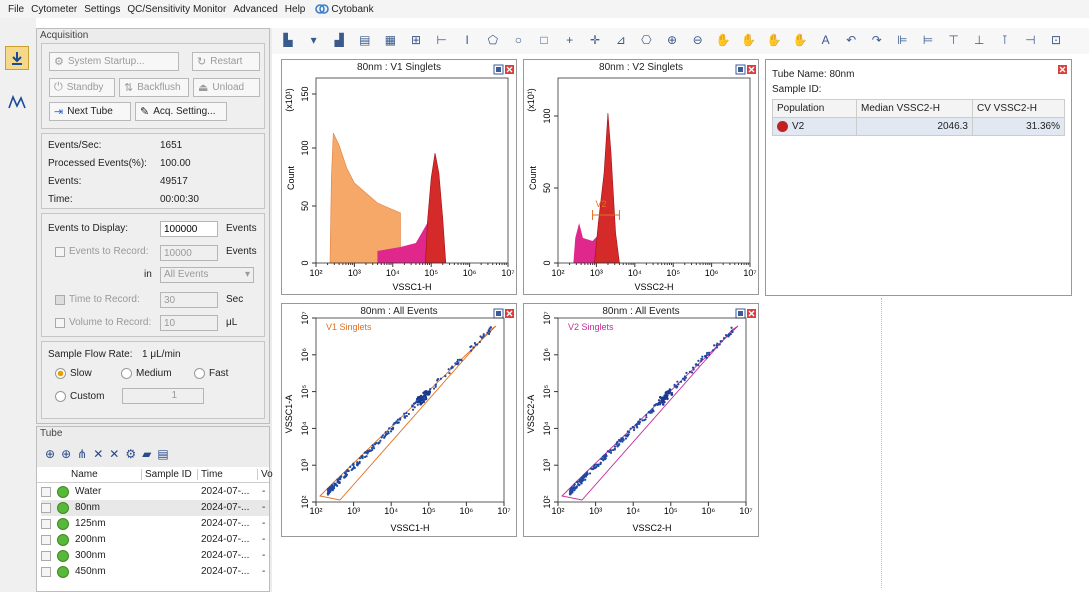 This screenshot has height=592, width=1089. I want to click on analysis-mode-button, so click(17, 102).